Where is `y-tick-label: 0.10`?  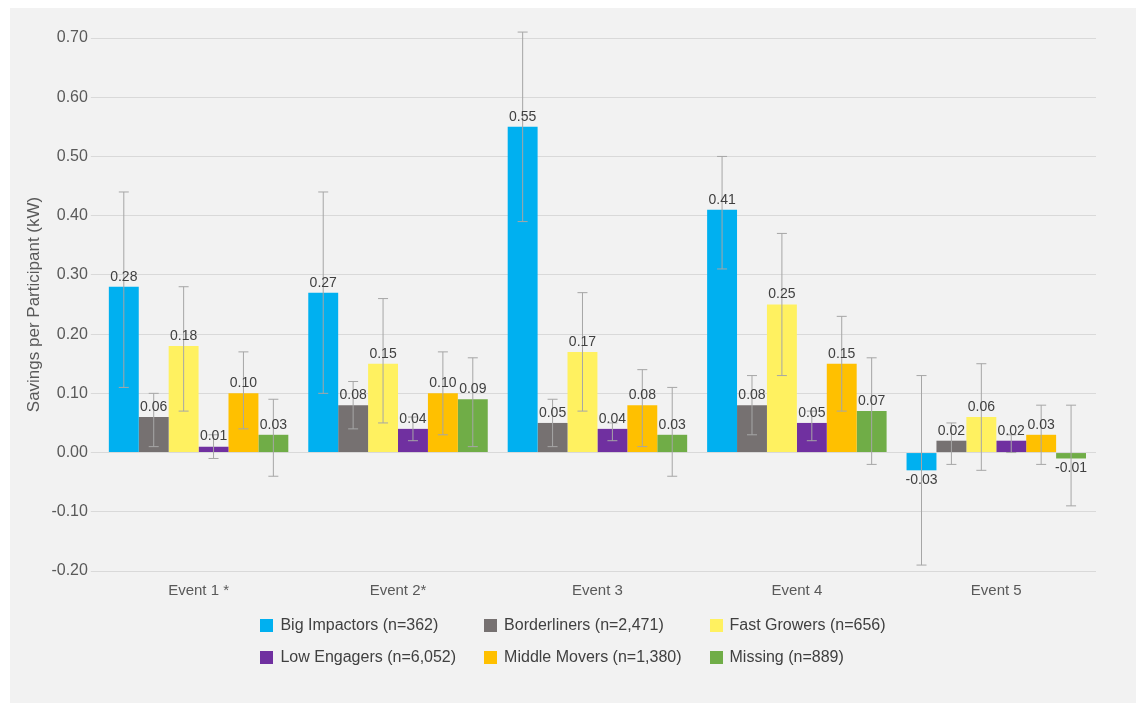
y-tick-label: 0.10 is located at coordinates (72, 392).